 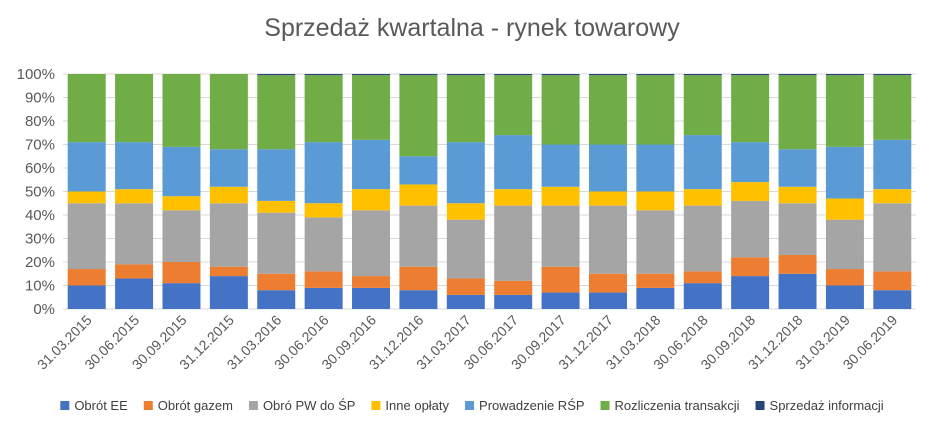 What do you see at coordinates (40, 145) in the screenshot?
I see `y-tick-label: 70%` at bounding box center [40, 145].